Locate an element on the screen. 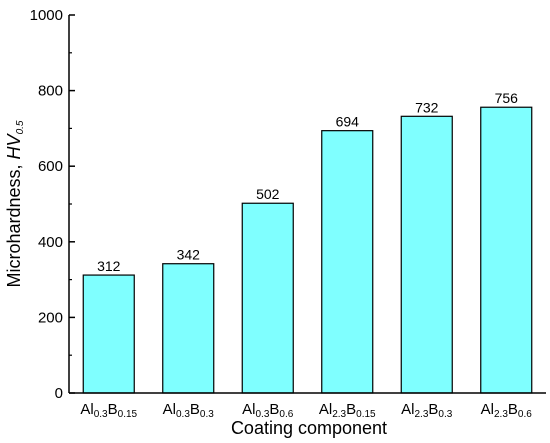 This screenshot has width=550, height=443. y-tick-label-2: 400 is located at coordinates (50, 242).